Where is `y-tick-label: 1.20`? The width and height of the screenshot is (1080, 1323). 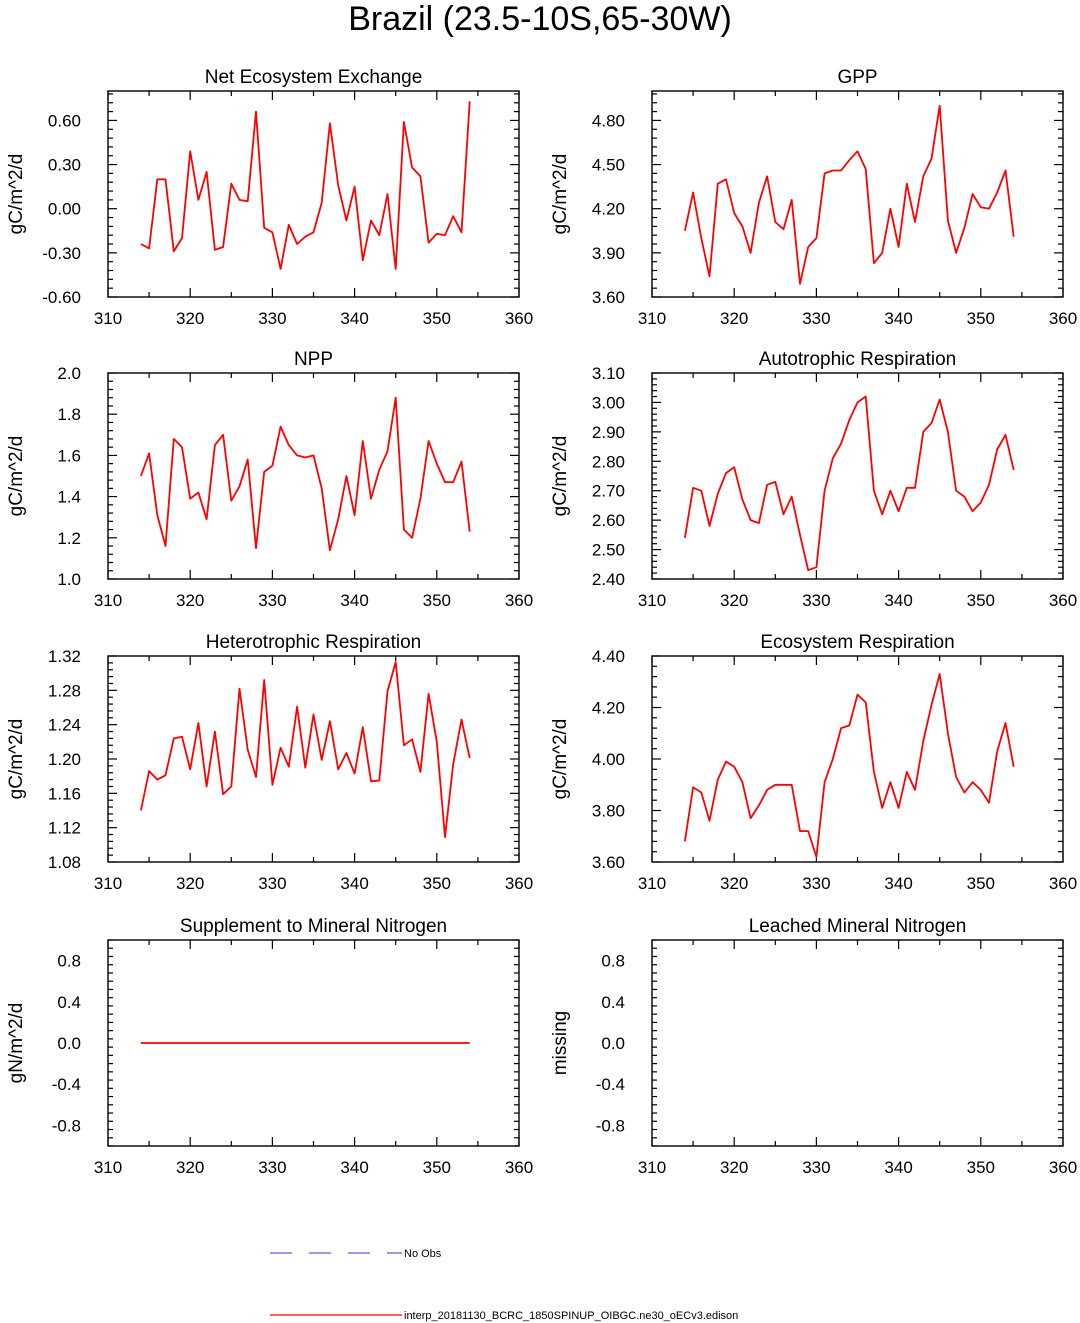 y-tick-label: 1.20 is located at coordinates (64, 759).